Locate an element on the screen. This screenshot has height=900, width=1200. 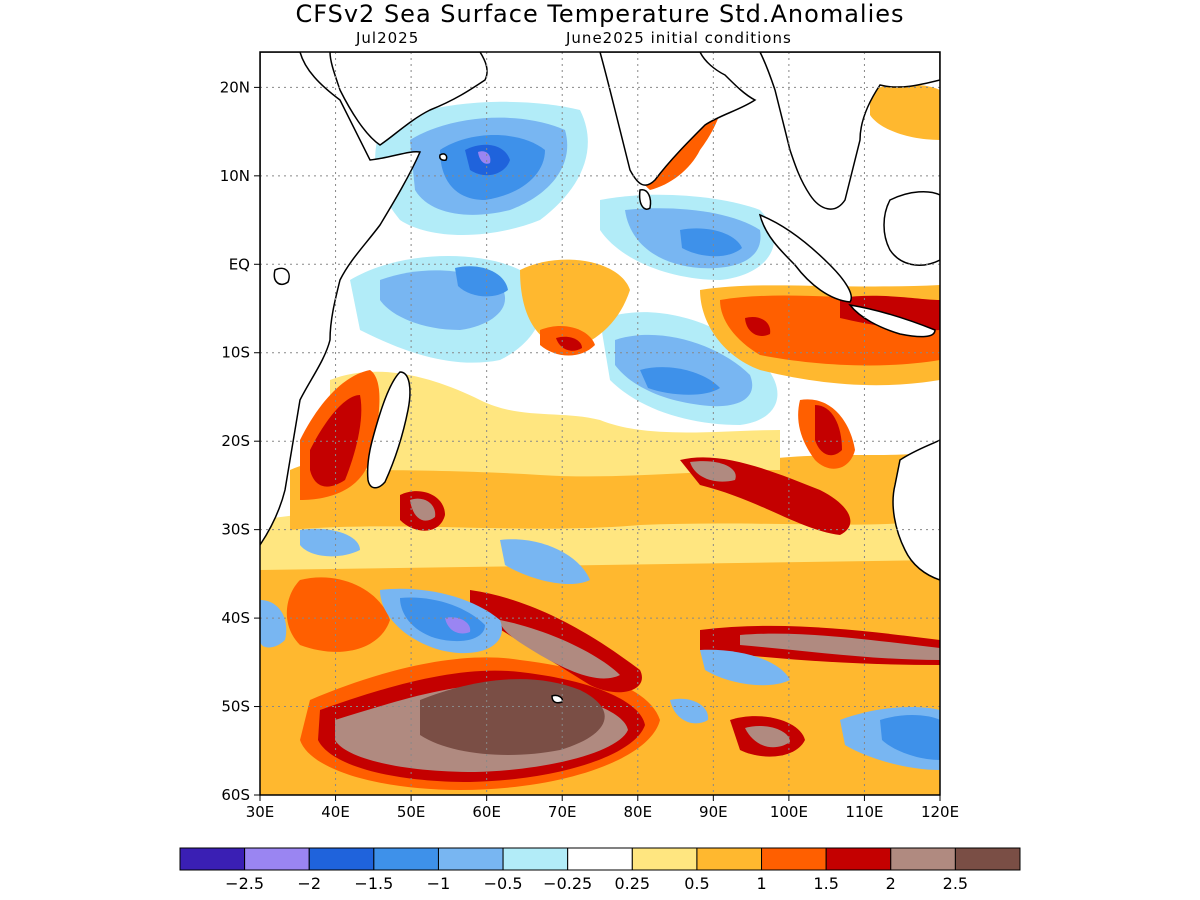
seychelles-landmass is located at coordinates (281, 276).